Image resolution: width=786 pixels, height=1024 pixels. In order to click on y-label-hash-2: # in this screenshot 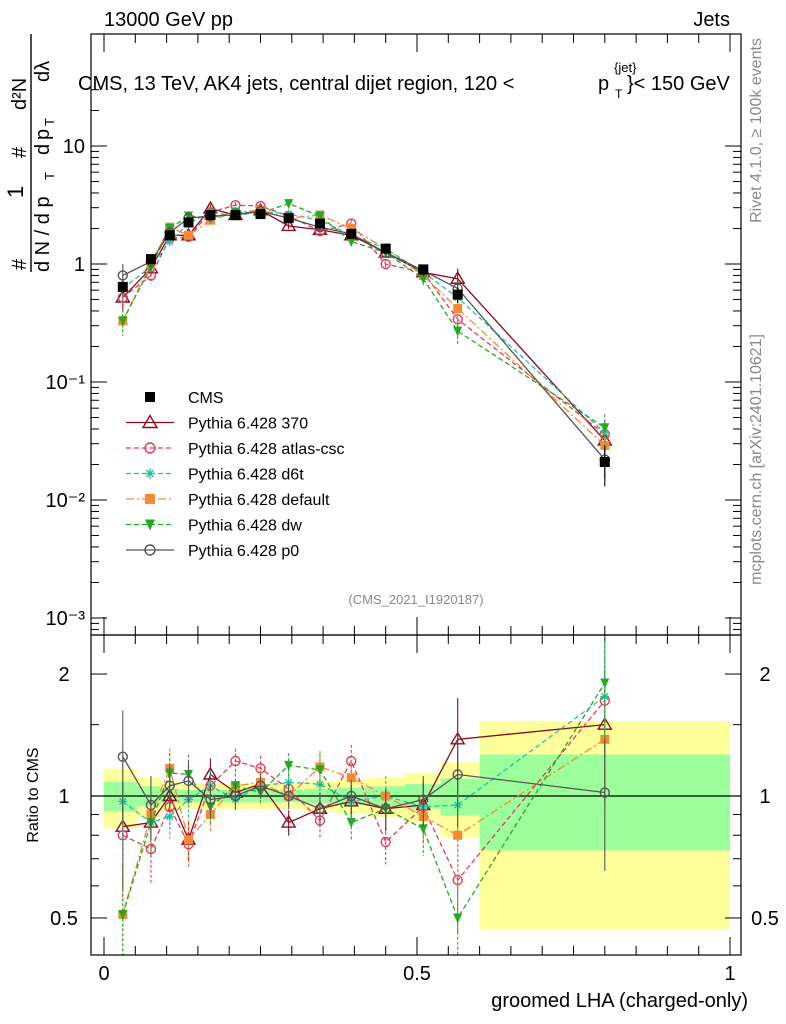, I will do `click(20, 152)`.